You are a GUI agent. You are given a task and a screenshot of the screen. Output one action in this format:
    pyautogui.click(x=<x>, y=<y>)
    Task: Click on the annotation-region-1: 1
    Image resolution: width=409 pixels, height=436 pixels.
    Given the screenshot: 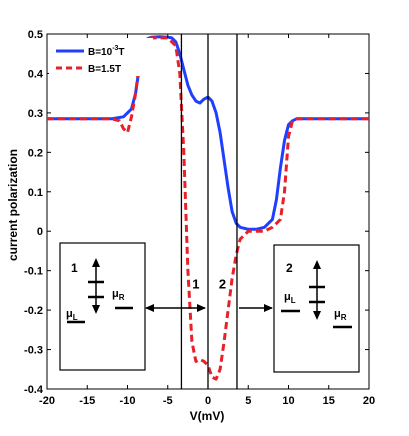 What is the action you would take?
    pyautogui.click(x=195, y=283)
    